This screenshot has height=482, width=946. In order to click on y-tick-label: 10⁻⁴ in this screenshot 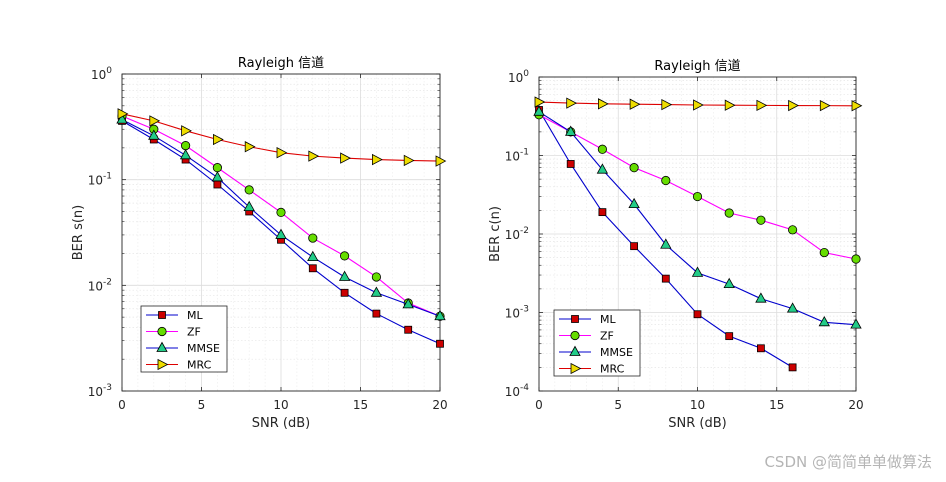, I will do `click(517, 391)`.